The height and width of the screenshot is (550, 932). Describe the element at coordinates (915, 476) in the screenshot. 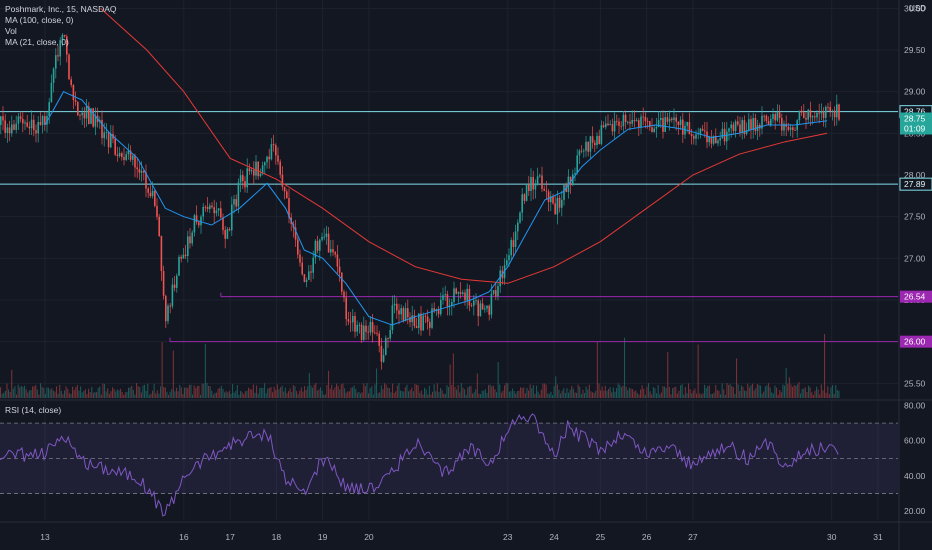

I see `rsi-tick-label: 40.00` at that location.